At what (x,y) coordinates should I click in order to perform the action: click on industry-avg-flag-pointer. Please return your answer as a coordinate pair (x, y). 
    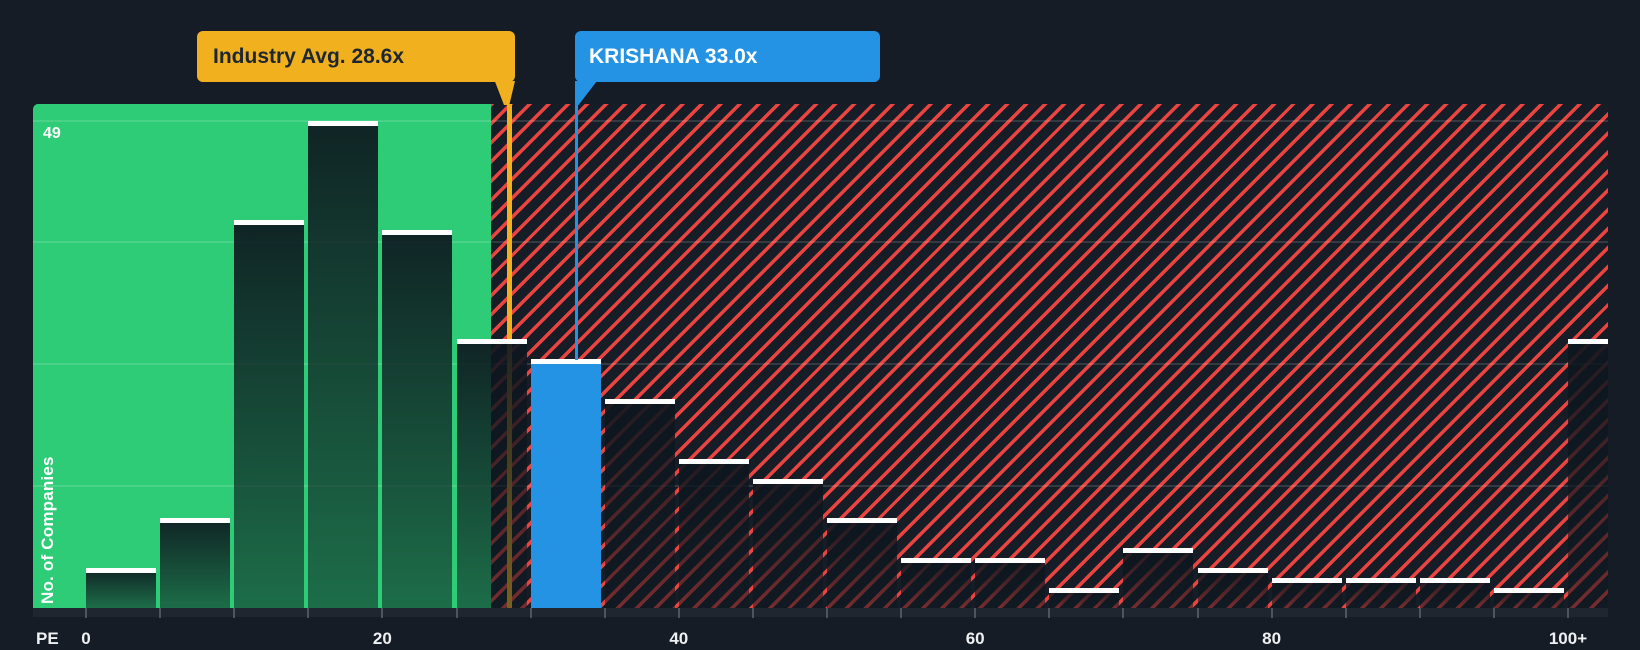
    Looking at the image, I should click on (504, 93).